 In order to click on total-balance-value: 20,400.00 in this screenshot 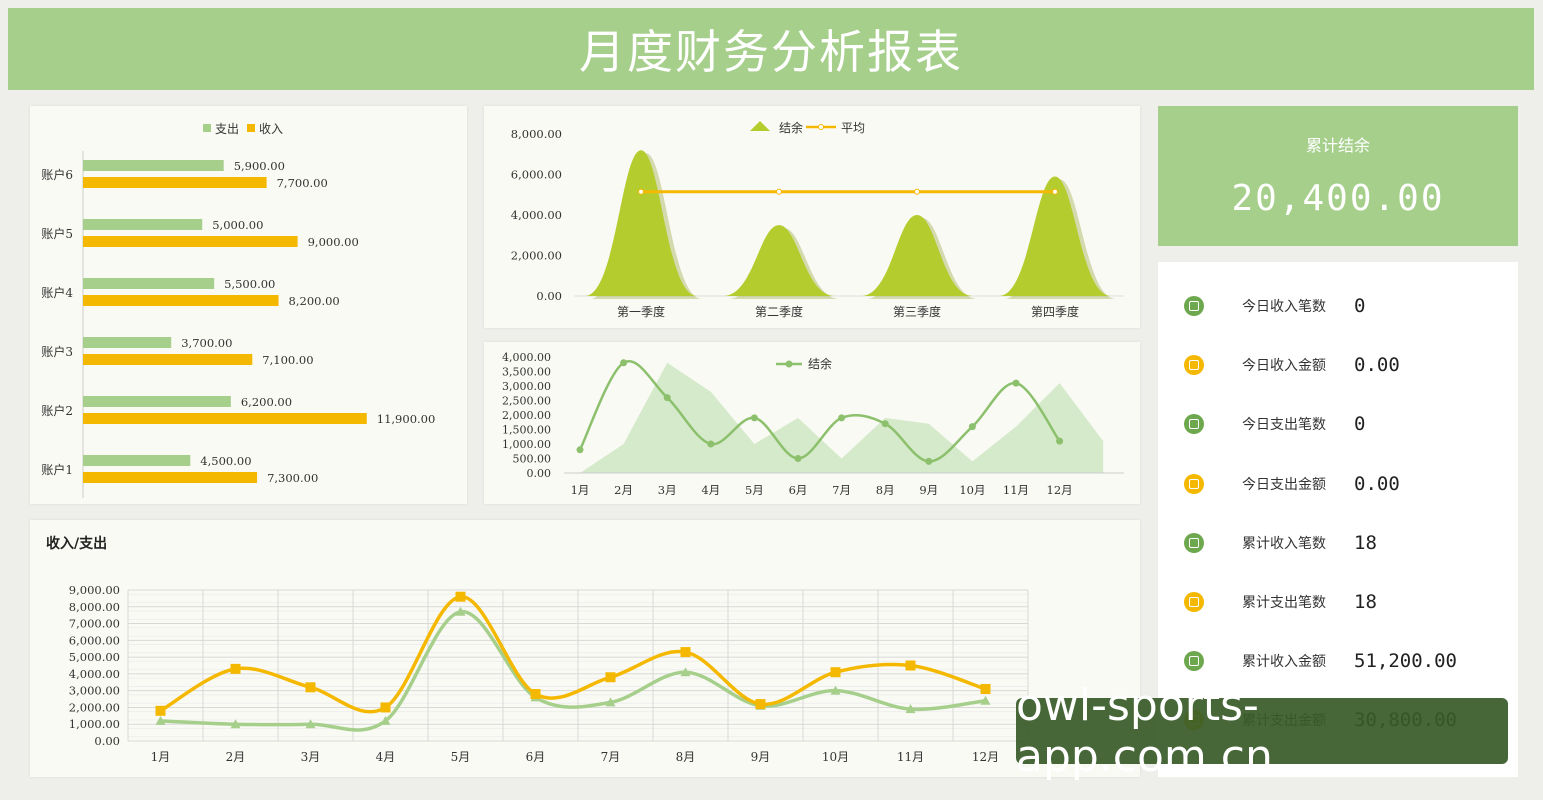, I will do `click(1338, 198)`.